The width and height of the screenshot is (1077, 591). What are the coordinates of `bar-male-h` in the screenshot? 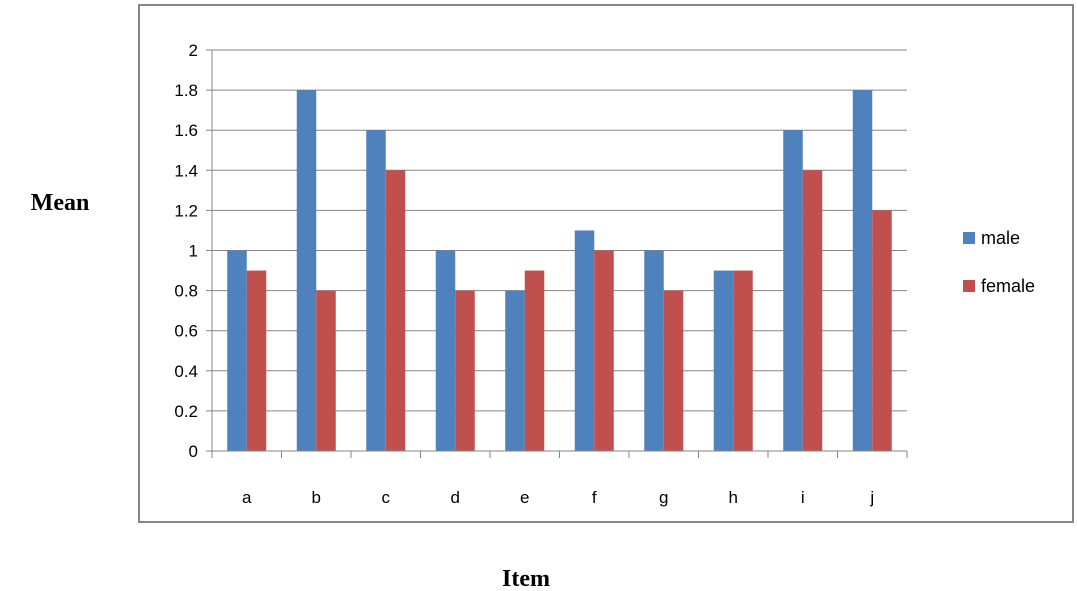 It's located at (723, 360).